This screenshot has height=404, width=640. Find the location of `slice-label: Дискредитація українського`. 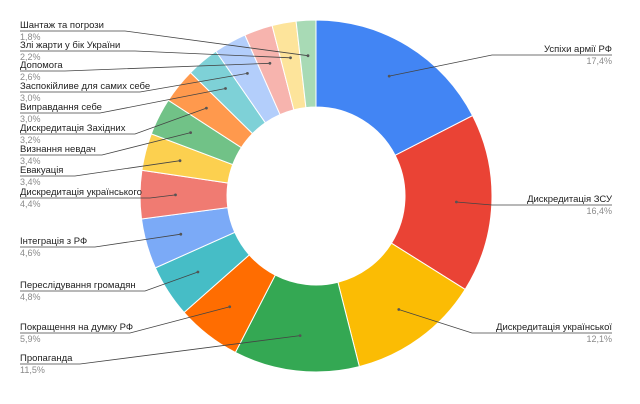

slice-label: Дискредитація українського is located at coordinates (81, 192).